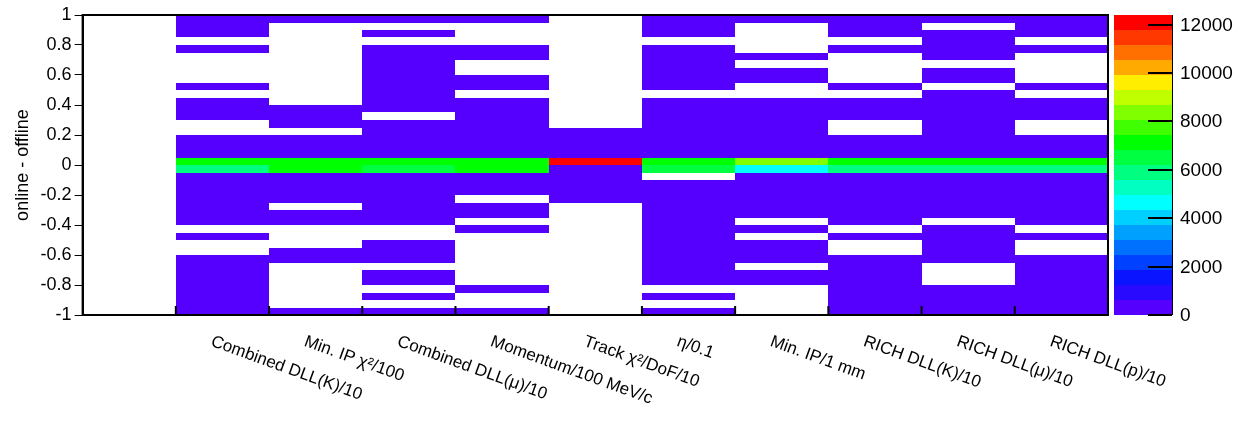 The height and width of the screenshot is (447, 1260). I want to click on y-tick-label: 0, so click(66, 163).